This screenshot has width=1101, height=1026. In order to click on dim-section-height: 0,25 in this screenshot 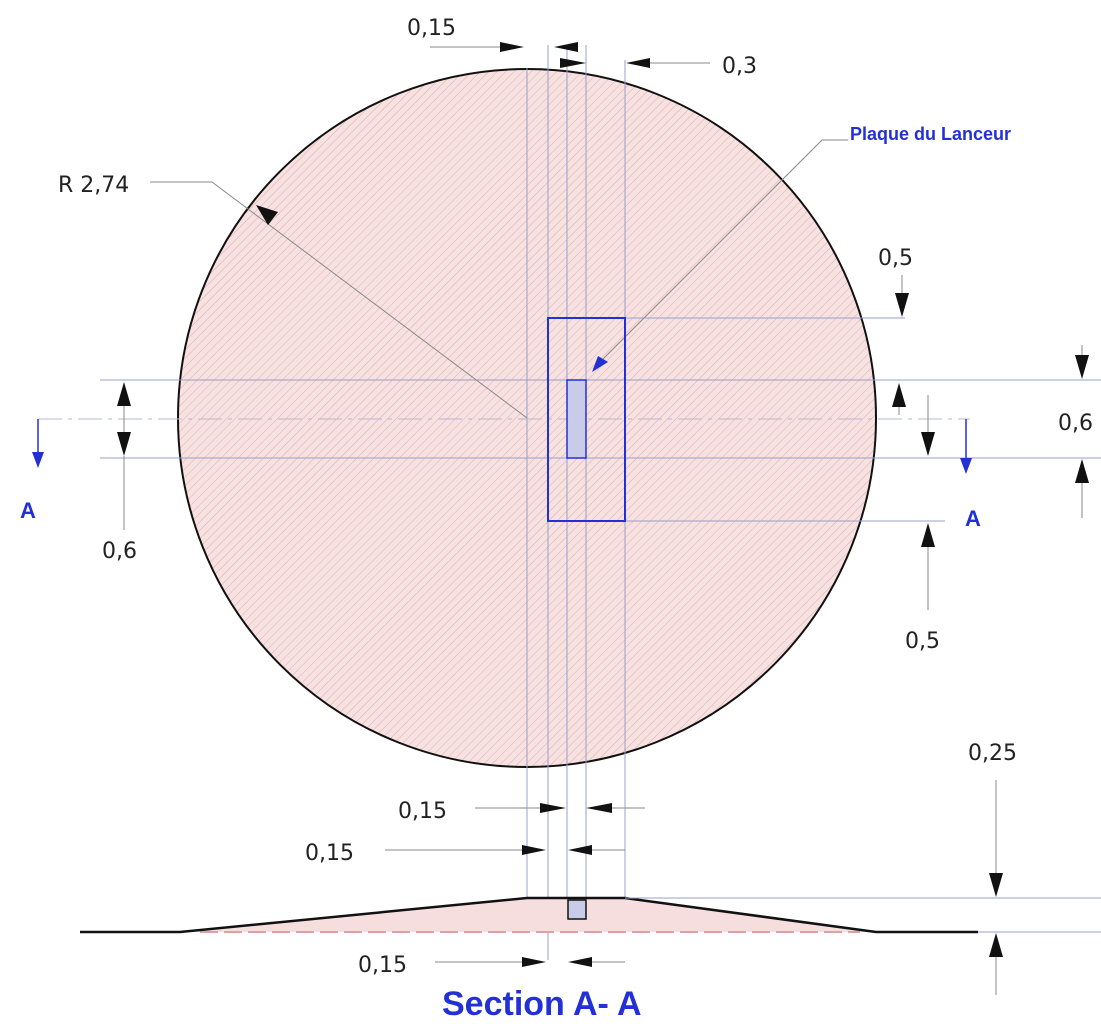, I will do `click(992, 753)`.